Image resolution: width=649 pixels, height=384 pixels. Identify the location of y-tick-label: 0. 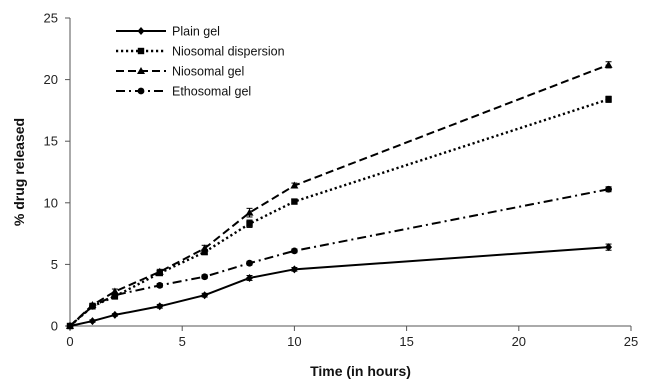
(54, 326).